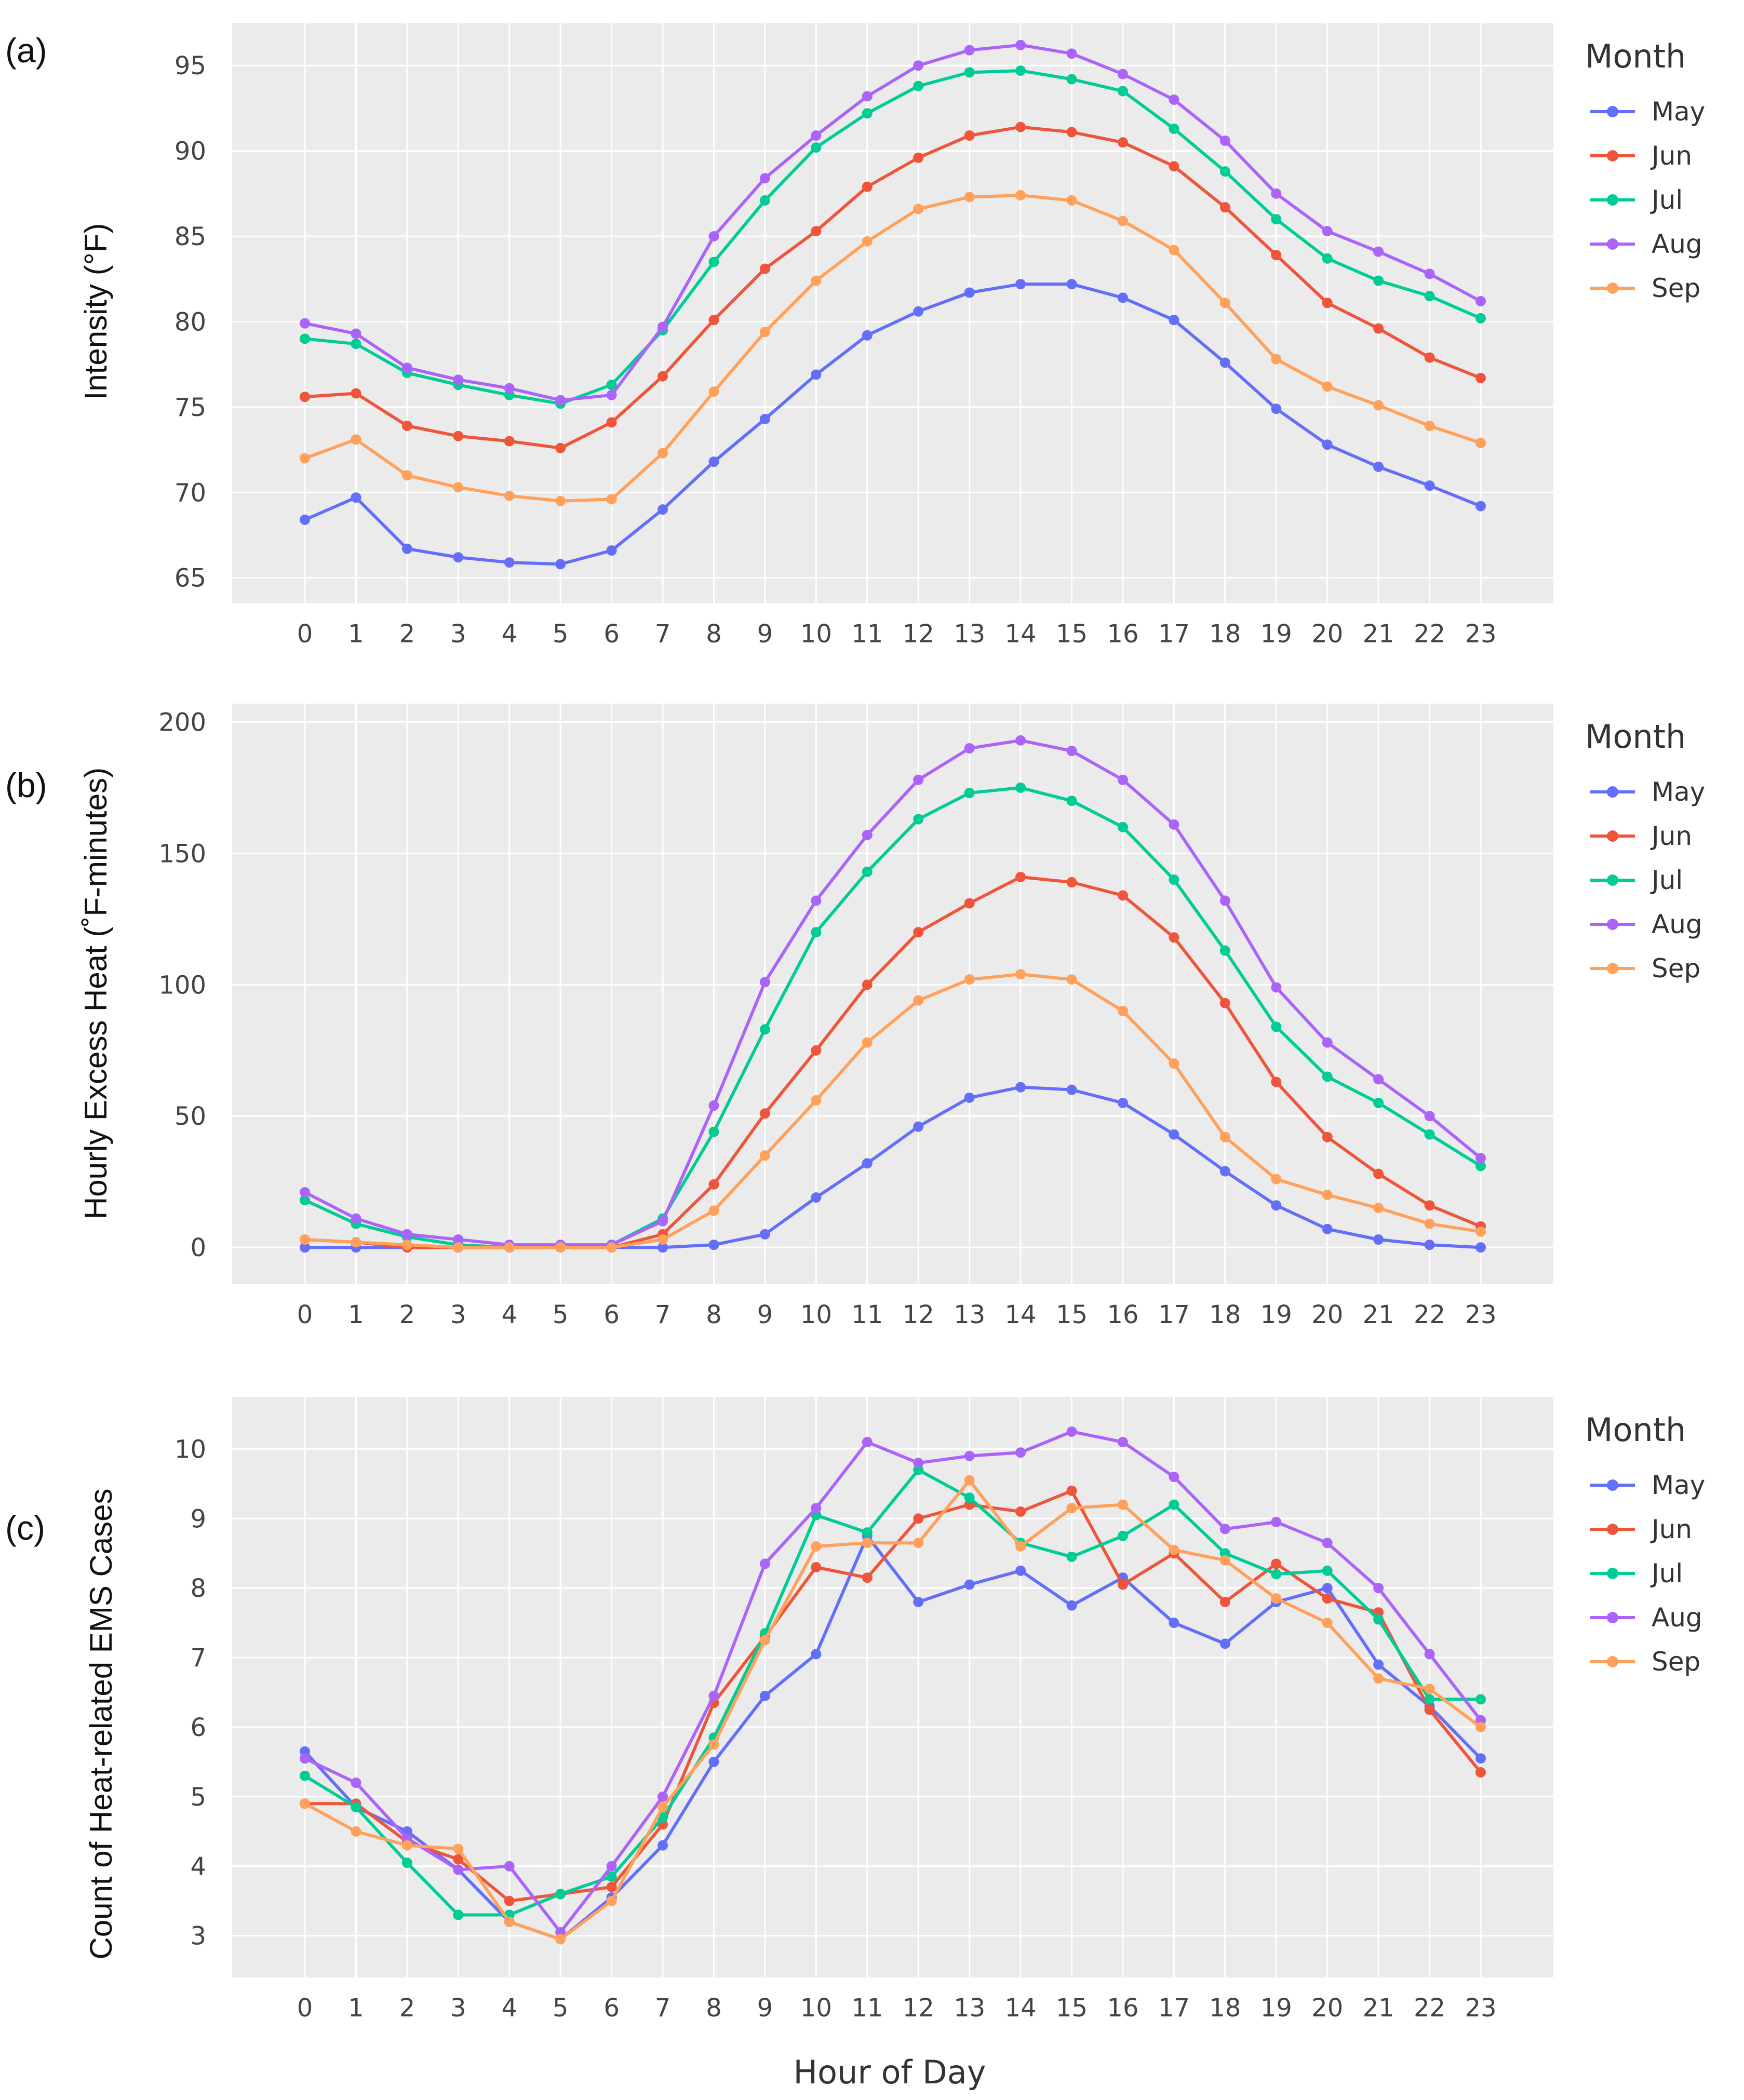 Image resolution: width=1744 pixels, height=2100 pixels. Describe the element at coordinates (897, 635) in the screenshot. I see `x-axis-a: 0 1 2 3 4 5 6 7 8 9 10 11 12 13 14 15 16 17 18 19 20 21 22 23` at that location.